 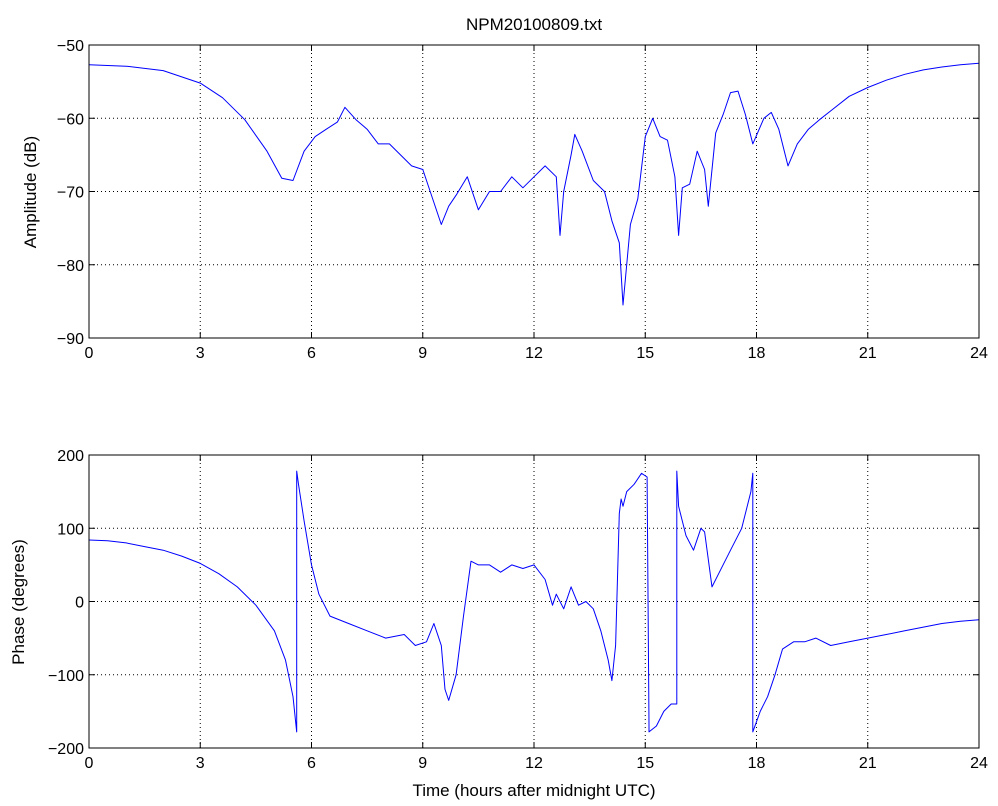 I want to click on y-tick-label: 200, so click(x=70, y=456).